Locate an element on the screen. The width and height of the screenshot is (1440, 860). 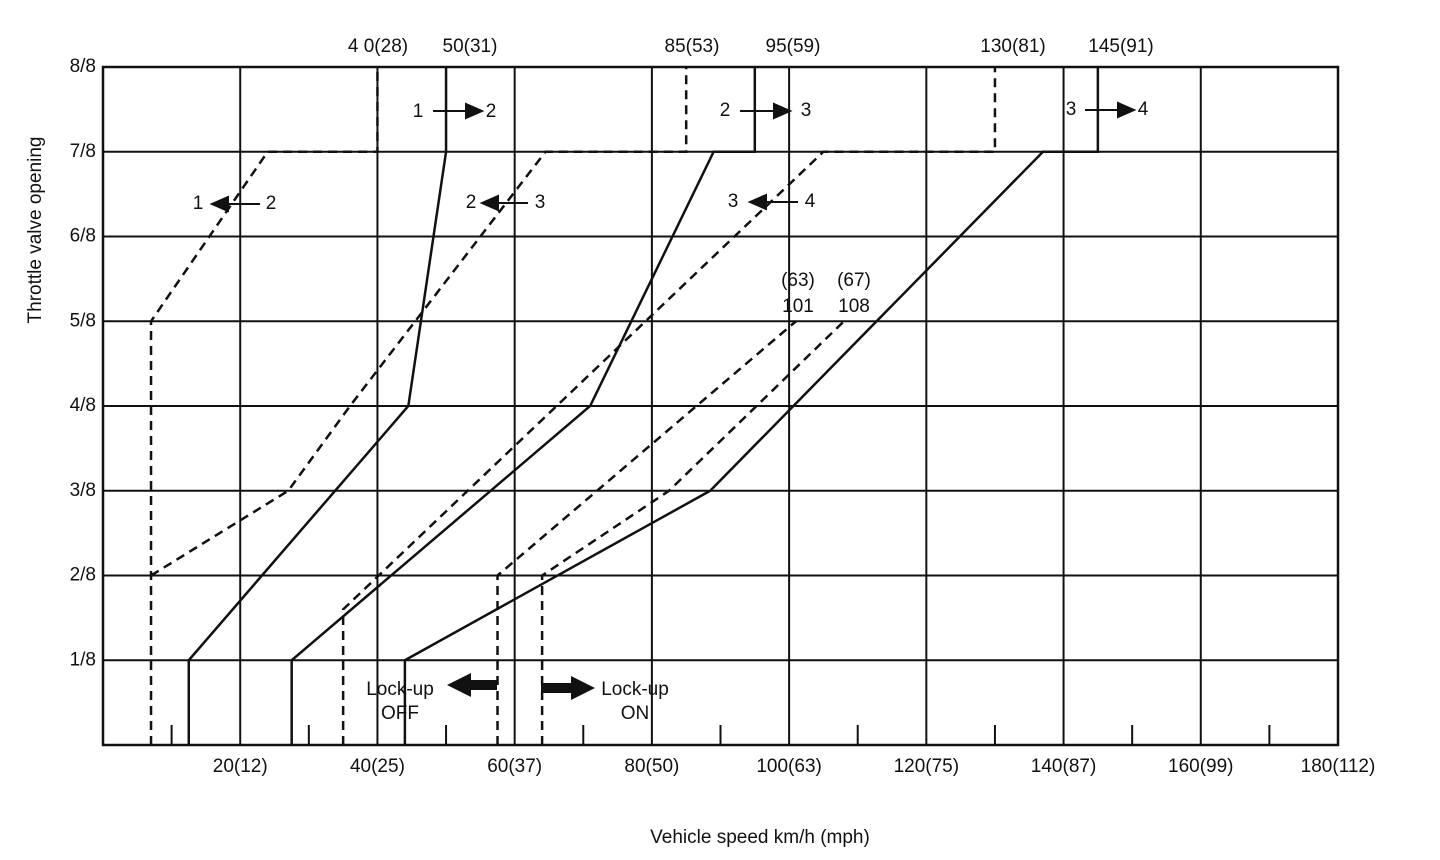
annotation: 130(81) is located at coordinates (1013, 46).